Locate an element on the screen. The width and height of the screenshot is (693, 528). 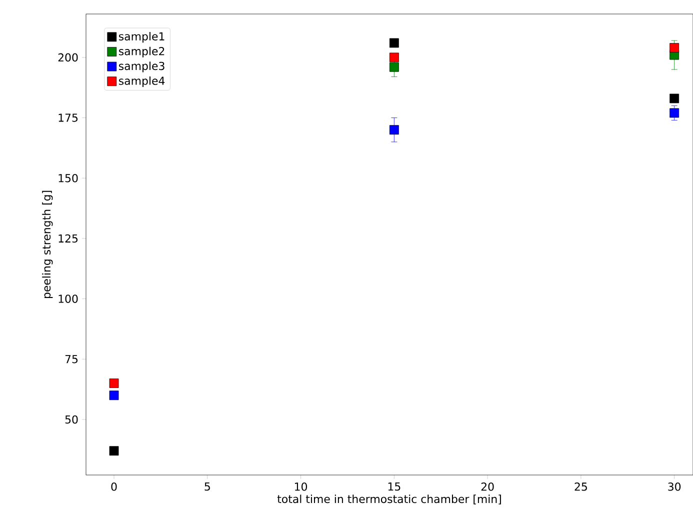
y-tick-label: 75 is located at coordinates (71, 359).